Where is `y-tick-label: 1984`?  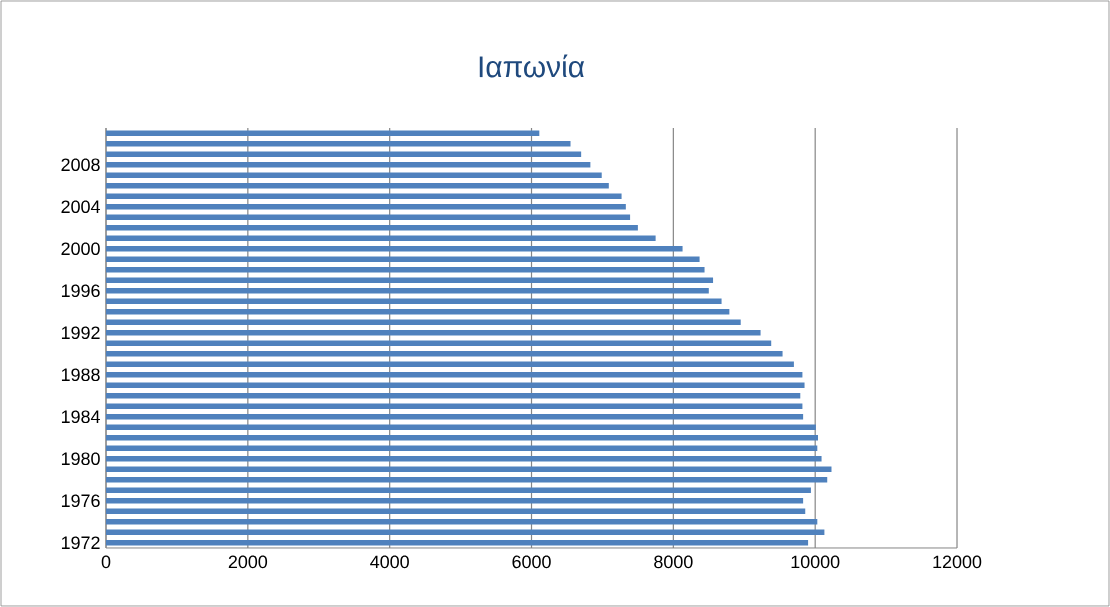 y-tick-label: 1984 is located at coordinates (80, 417).